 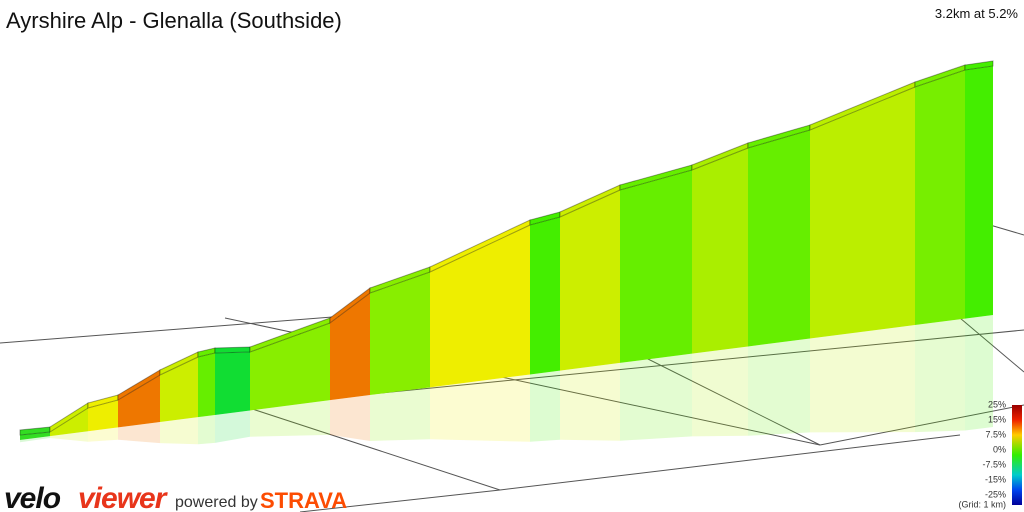 What do you see at coordinates (1017, 455) in the screenshot?
I see `gradient-scale` at bounding box center [1017, 455].